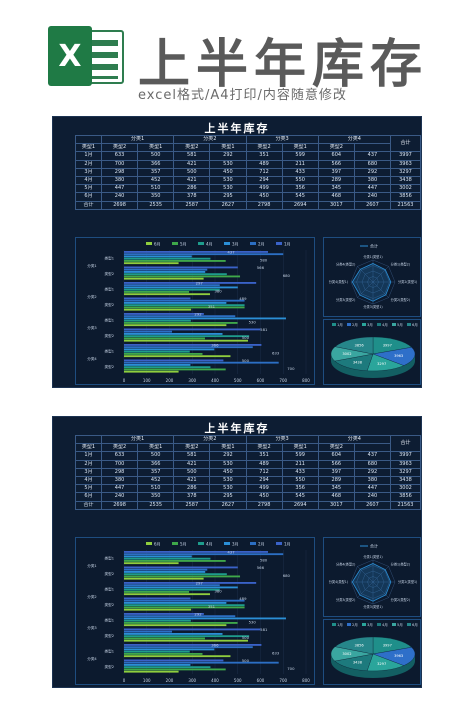 The height and width of the screenshot is (713, 474). Describe the element at coordinates (276, 652) in the screenshot. I see `bar-value-label: 633` at that location.